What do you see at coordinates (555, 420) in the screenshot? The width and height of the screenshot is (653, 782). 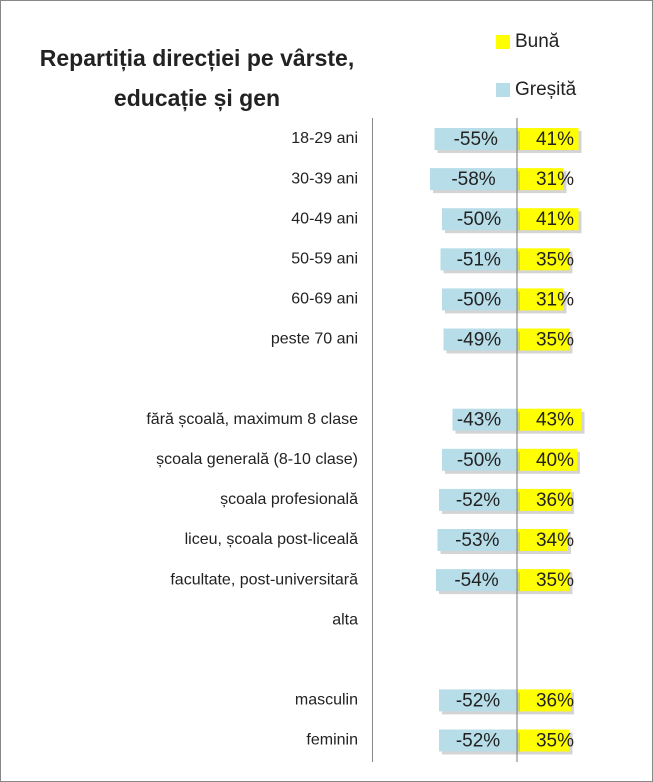 I see `data-label: 43%` at bounding box center [555, 420].